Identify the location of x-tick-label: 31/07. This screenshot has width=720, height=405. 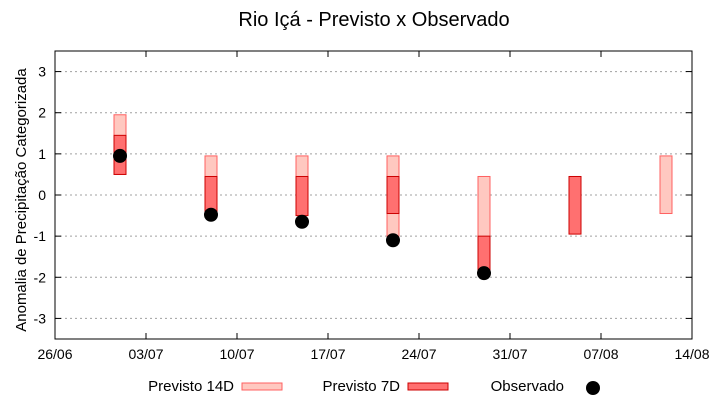
(509, 354).